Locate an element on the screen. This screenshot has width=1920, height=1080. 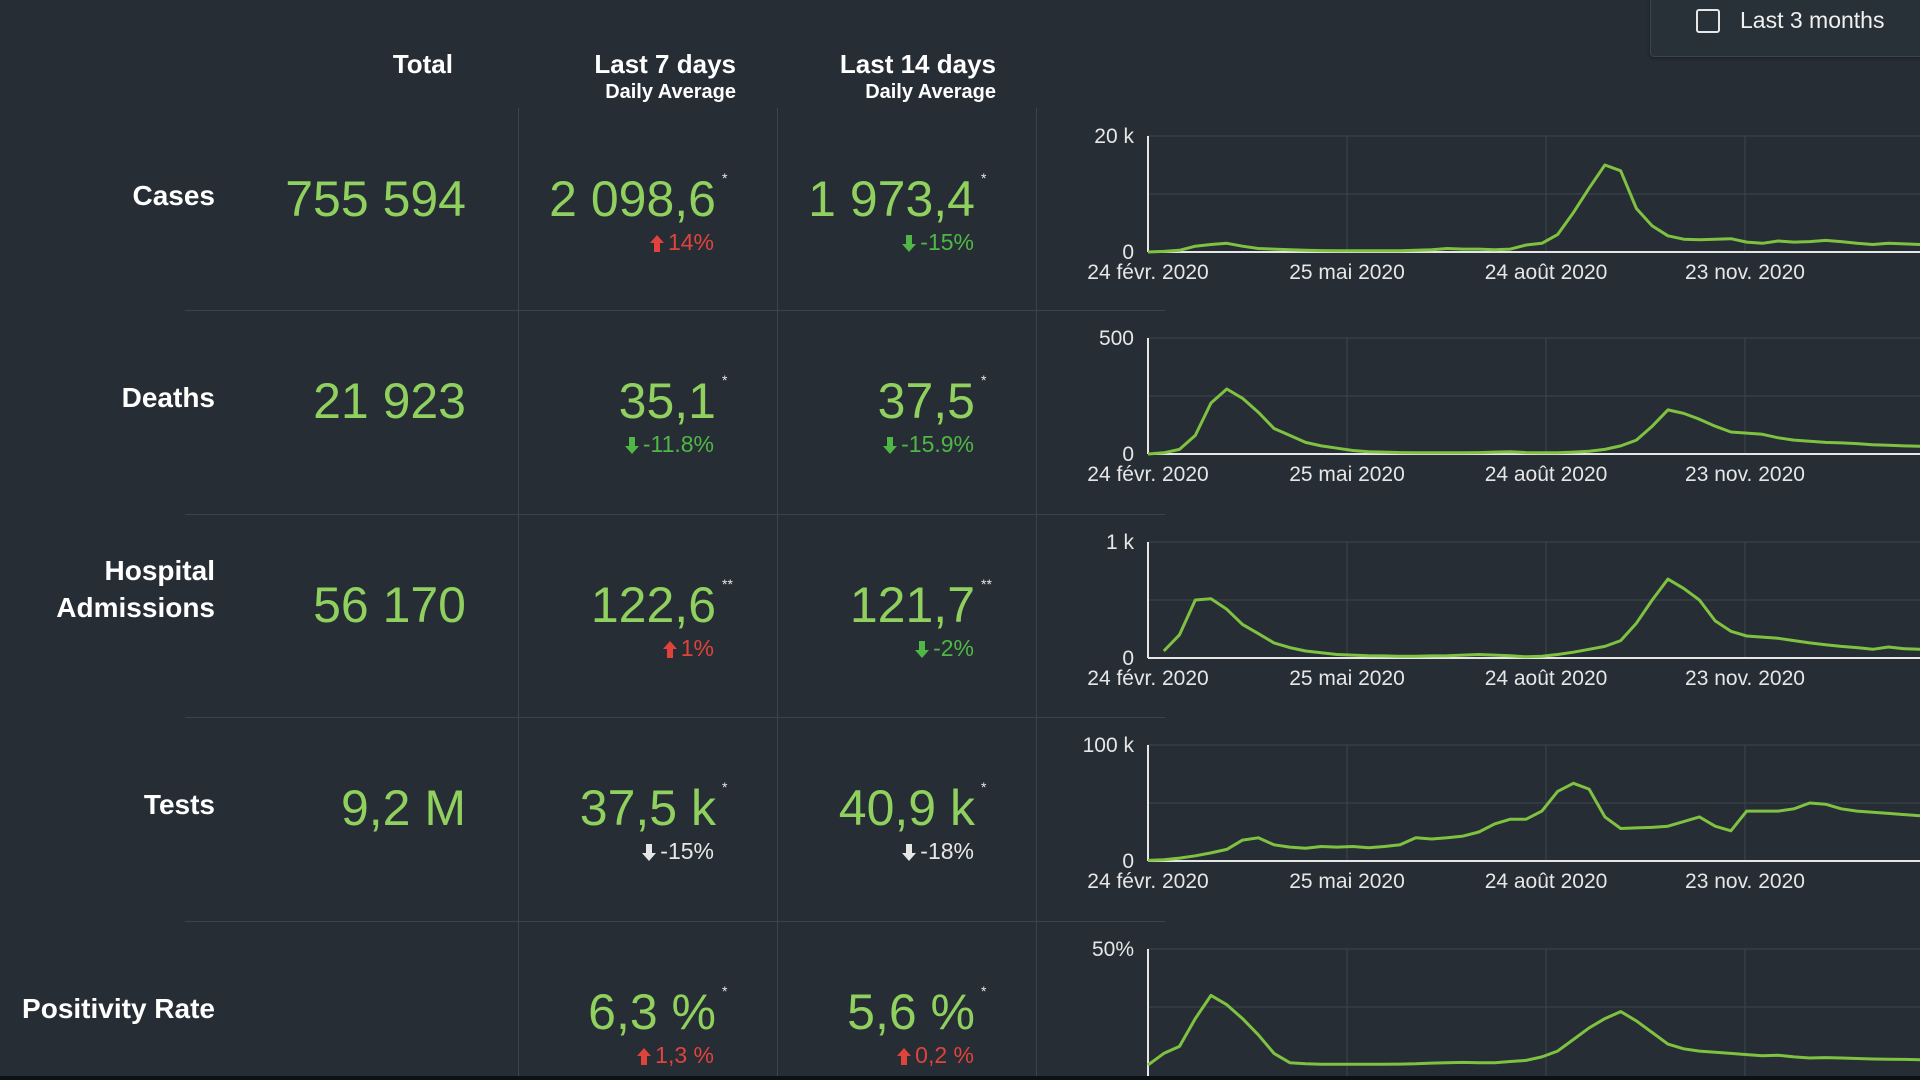
avg14-change: -2% is located at coordinates (897, 648).